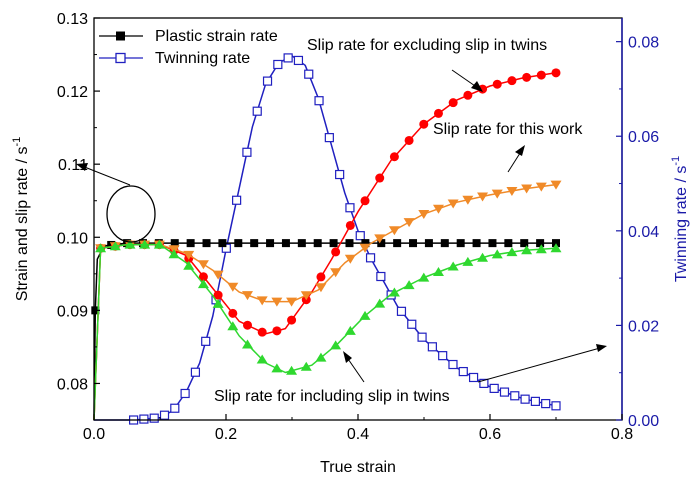  I want to click on x-tick-label: 0.6, so click(490, 434).